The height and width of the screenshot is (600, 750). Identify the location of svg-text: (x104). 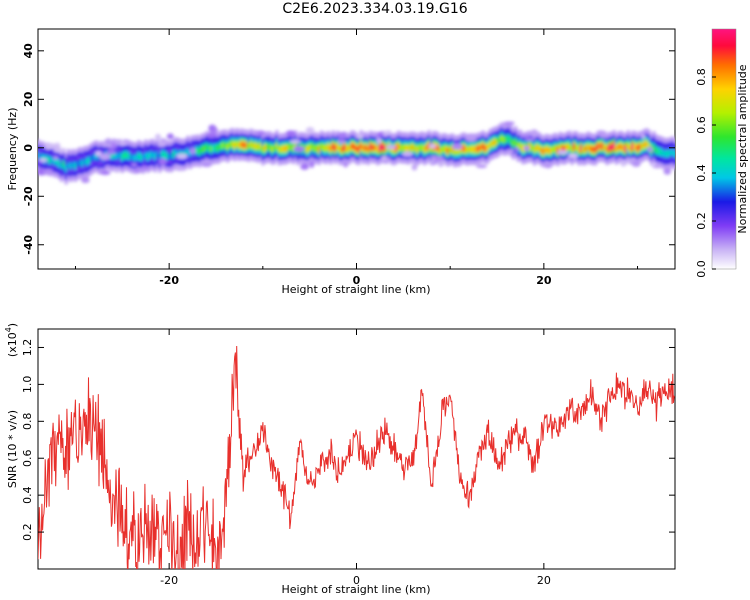
(11, 340).